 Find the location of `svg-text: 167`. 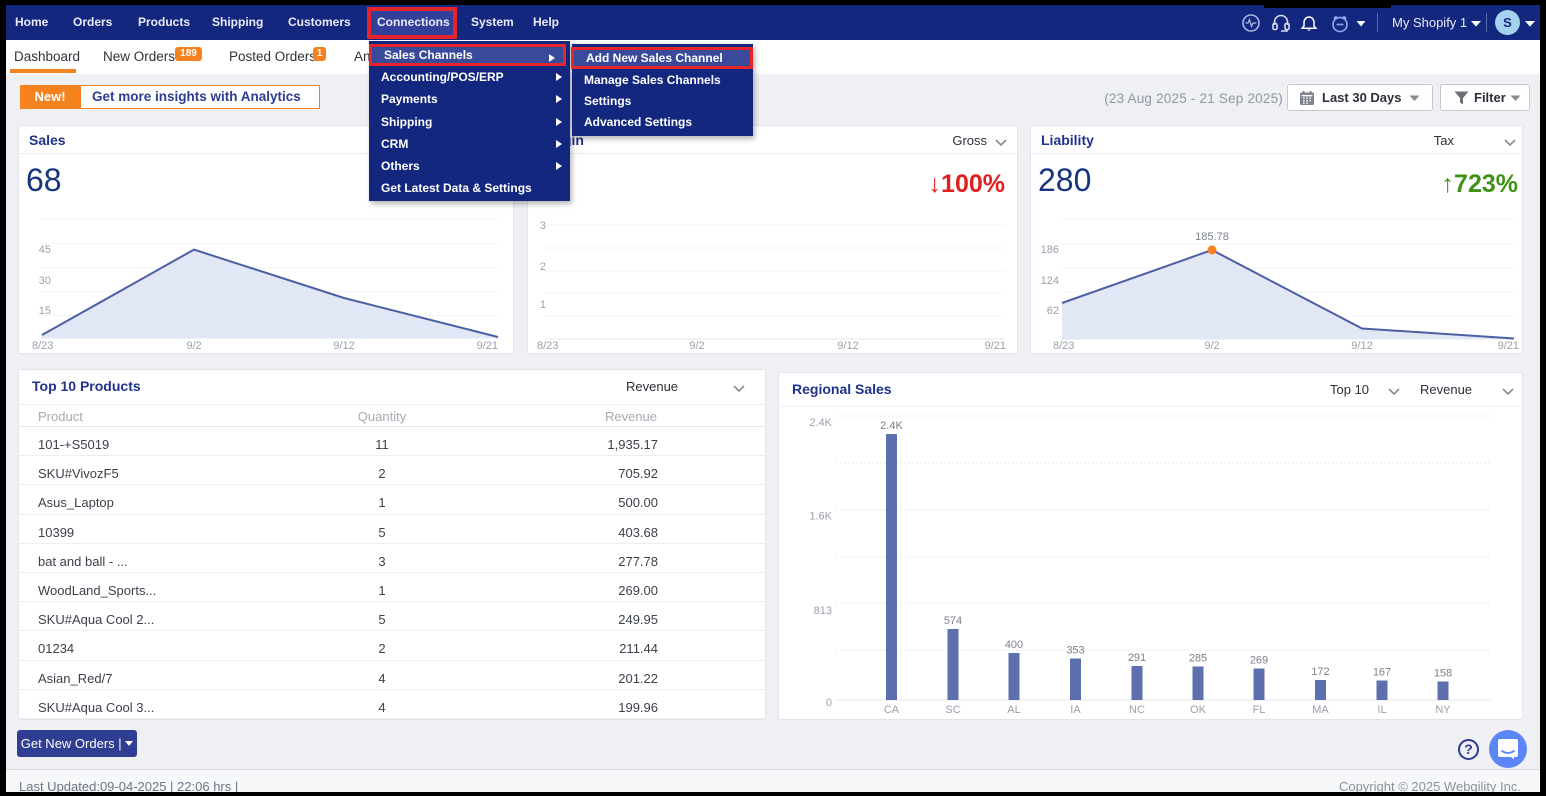

svg-text: 167 is located at coordinates (1382, 673).